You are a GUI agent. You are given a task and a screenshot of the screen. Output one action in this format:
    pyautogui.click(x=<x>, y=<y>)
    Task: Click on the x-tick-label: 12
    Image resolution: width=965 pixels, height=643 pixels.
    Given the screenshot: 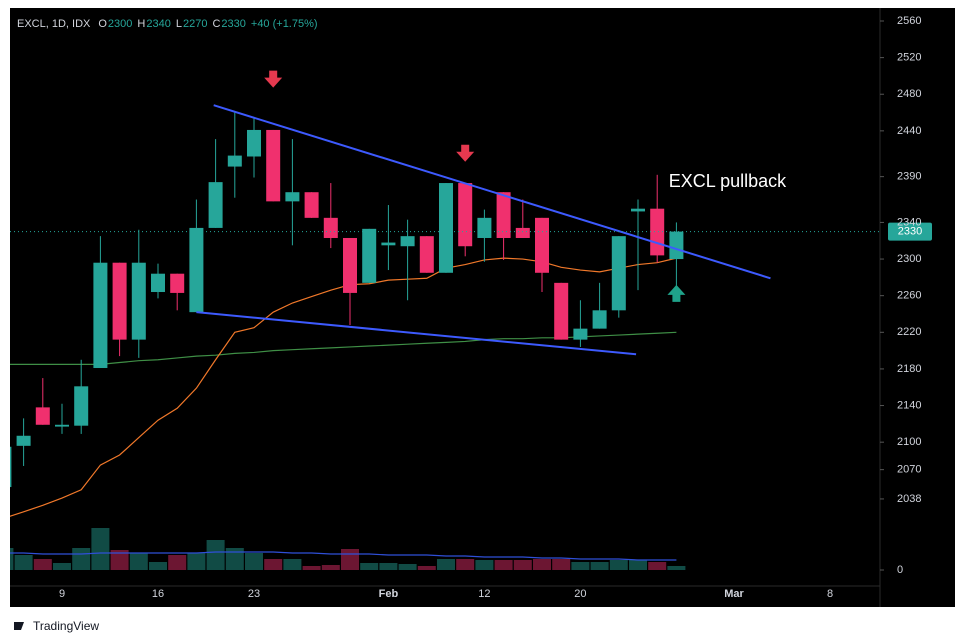 What is the action you would take?
    pyautogui.click(x=484, y=594)
    